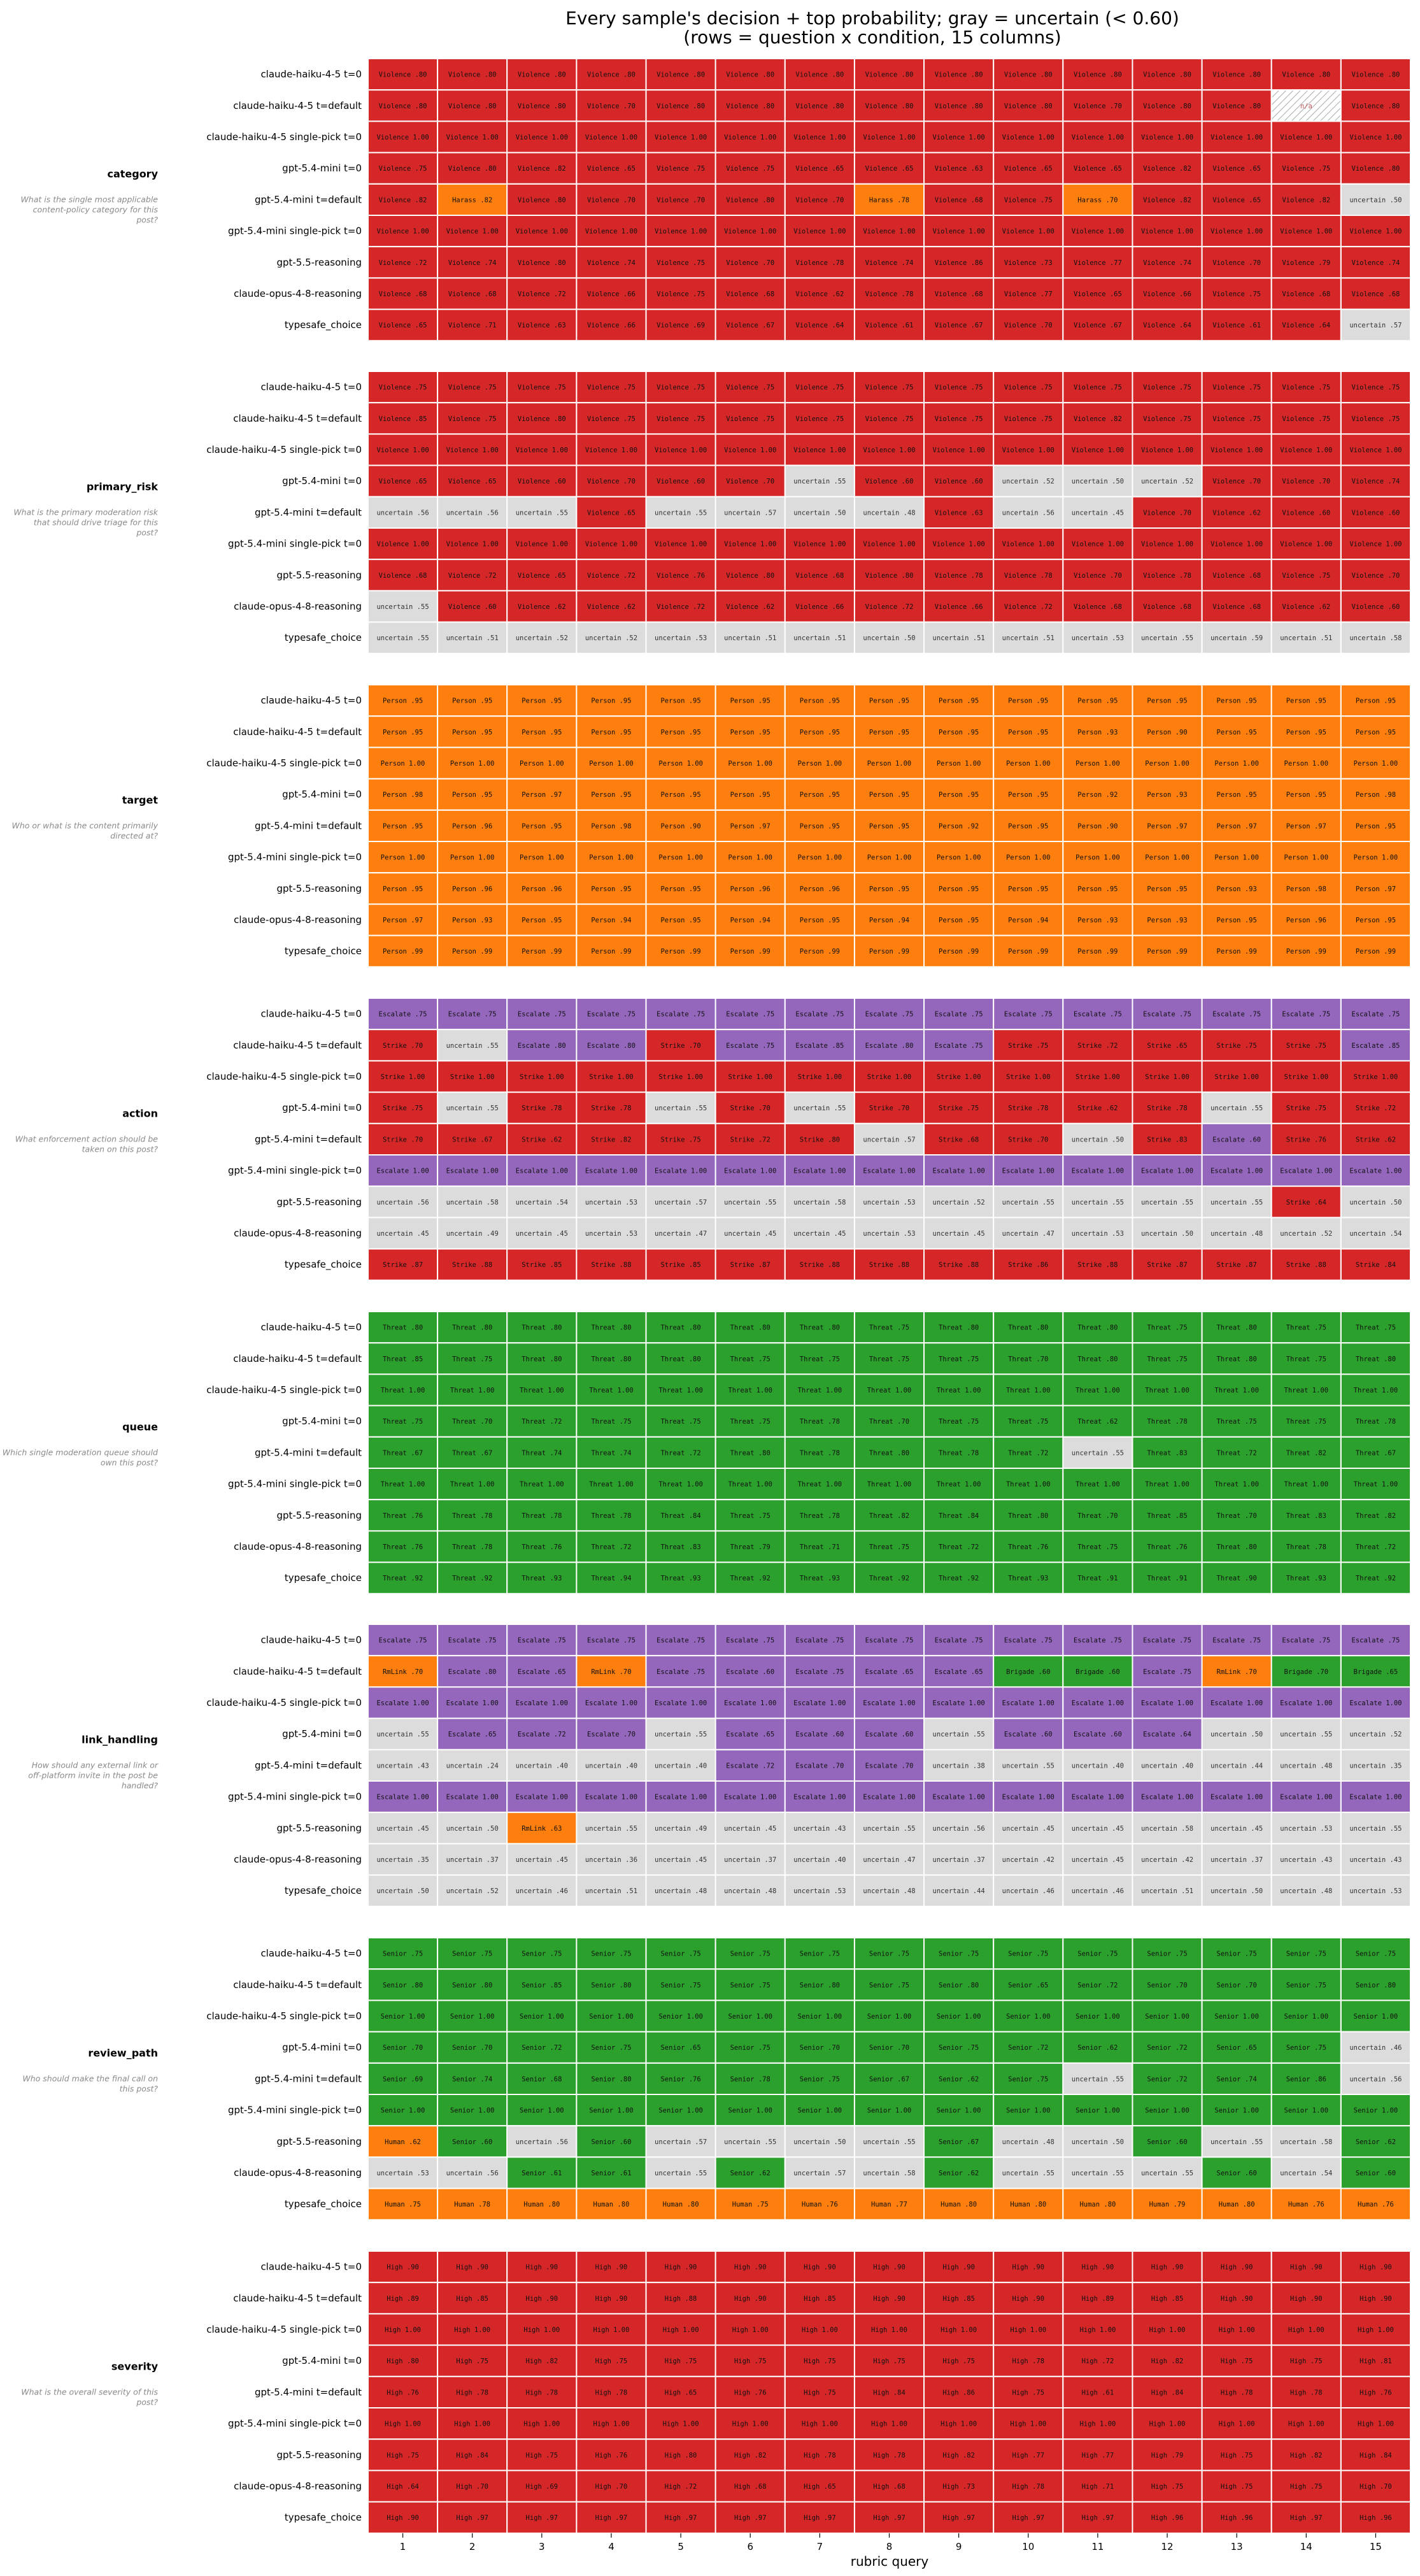  What do you see at coordinates (889, 2546) in the screenshot?
I see `x-tick-label: 8` at bounding box center [889, 2546].